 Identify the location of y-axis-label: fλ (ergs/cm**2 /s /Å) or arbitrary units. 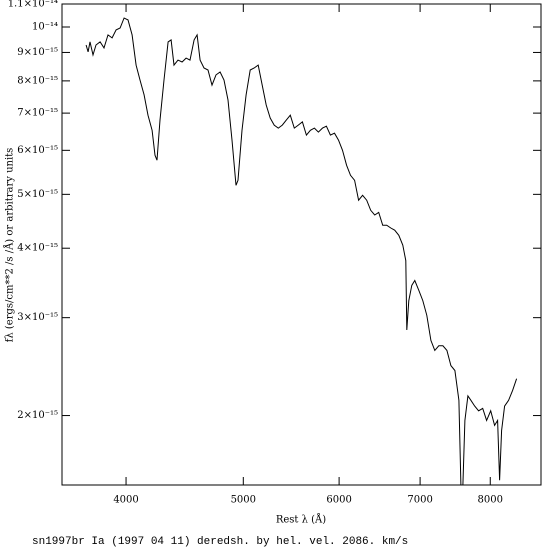
(10, 245).